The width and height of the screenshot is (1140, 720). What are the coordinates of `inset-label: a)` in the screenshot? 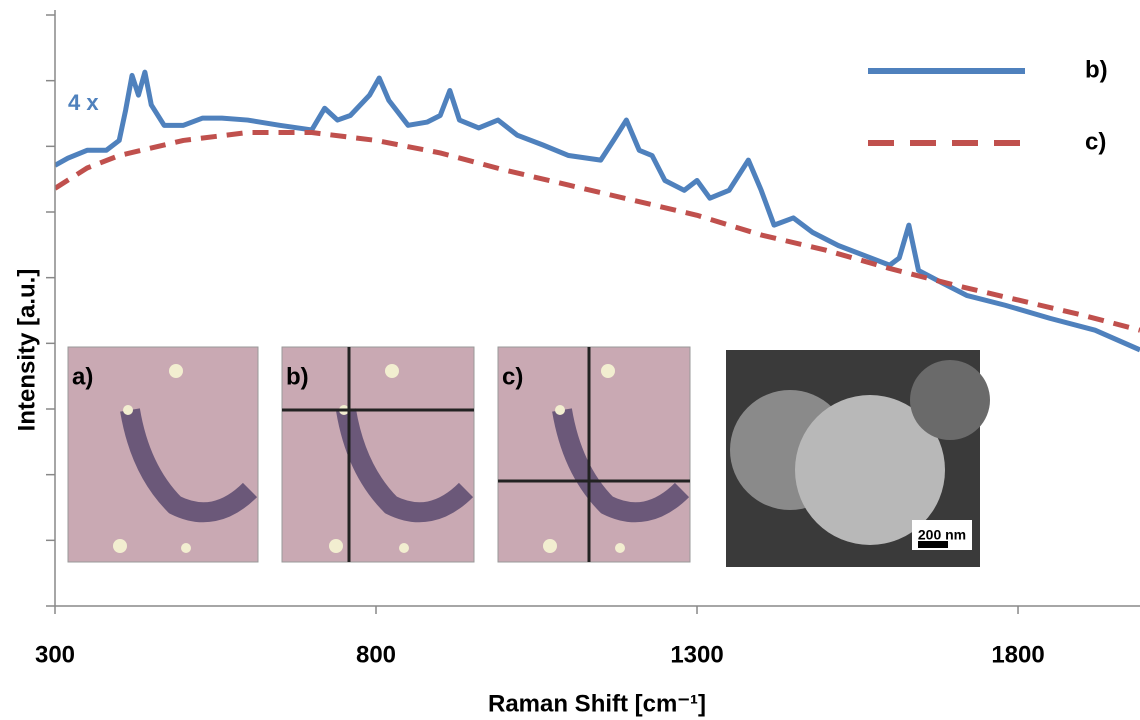 It's located at (82, 376).